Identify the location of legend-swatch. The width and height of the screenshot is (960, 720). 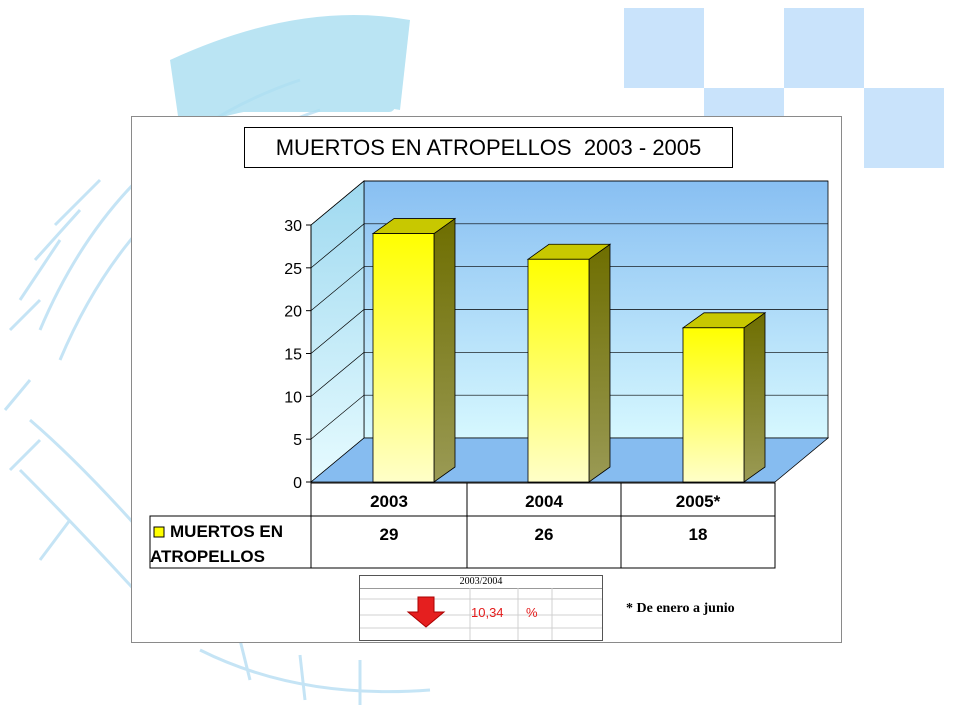
(159, 532).